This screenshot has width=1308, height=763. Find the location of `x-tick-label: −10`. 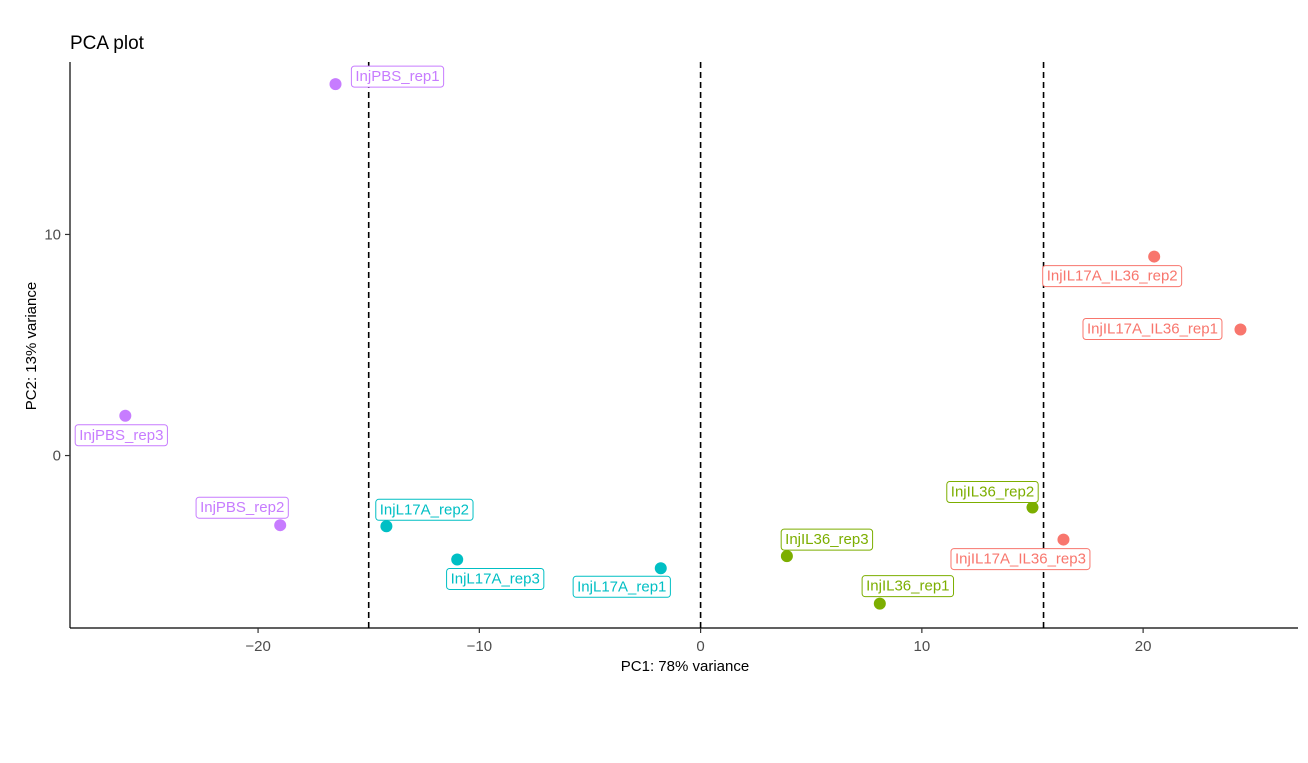

x-tick-label: −10 is located at coordinates (479, 646).